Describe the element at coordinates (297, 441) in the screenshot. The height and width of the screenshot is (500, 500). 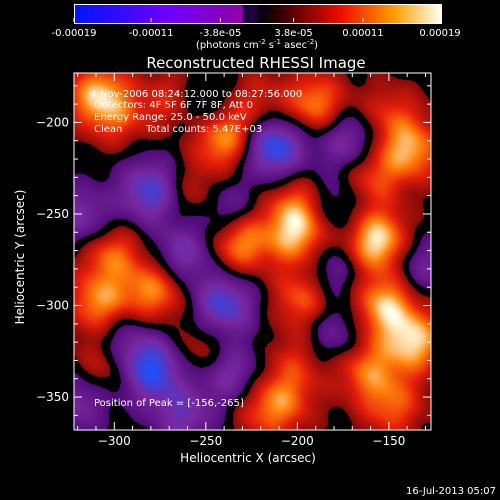
I see `x-tick-label: −200` at that location.